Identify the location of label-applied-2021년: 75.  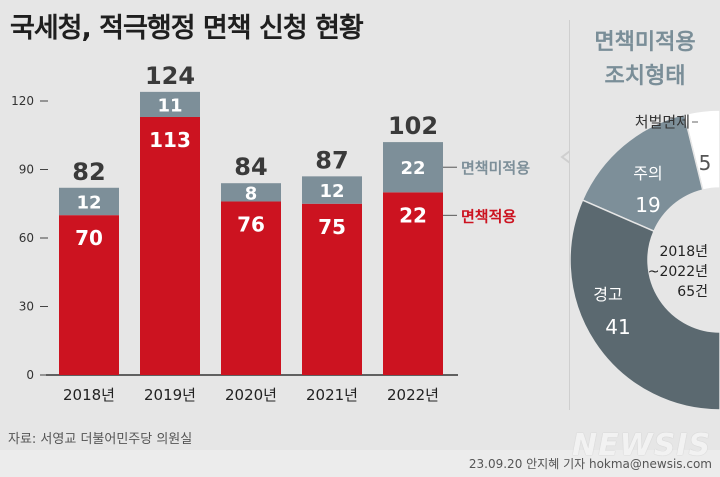
(332, 227).